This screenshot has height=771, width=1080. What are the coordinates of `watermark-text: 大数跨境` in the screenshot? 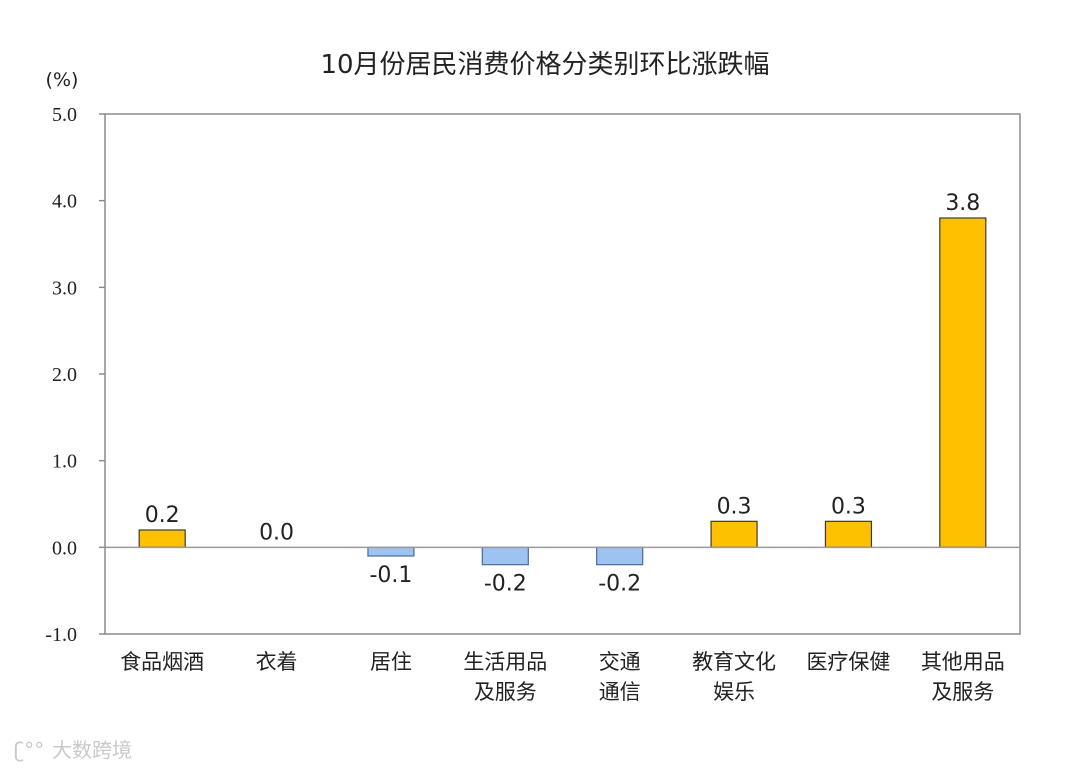 It's located at (92, 750).